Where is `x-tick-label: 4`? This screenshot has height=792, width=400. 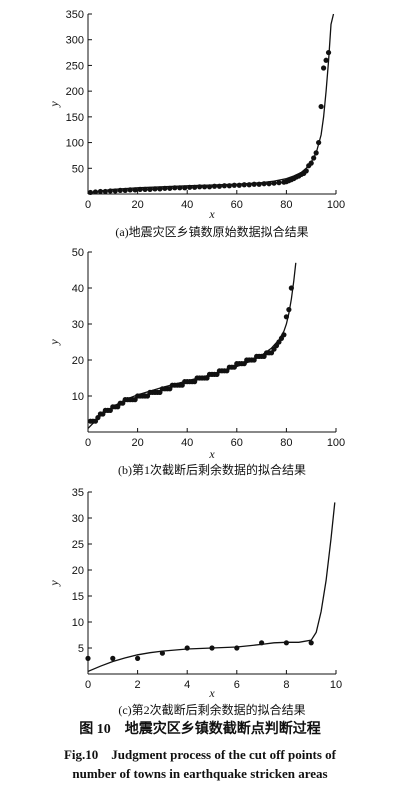
x-tick-label: 4 is located at coordinates (187, 685).